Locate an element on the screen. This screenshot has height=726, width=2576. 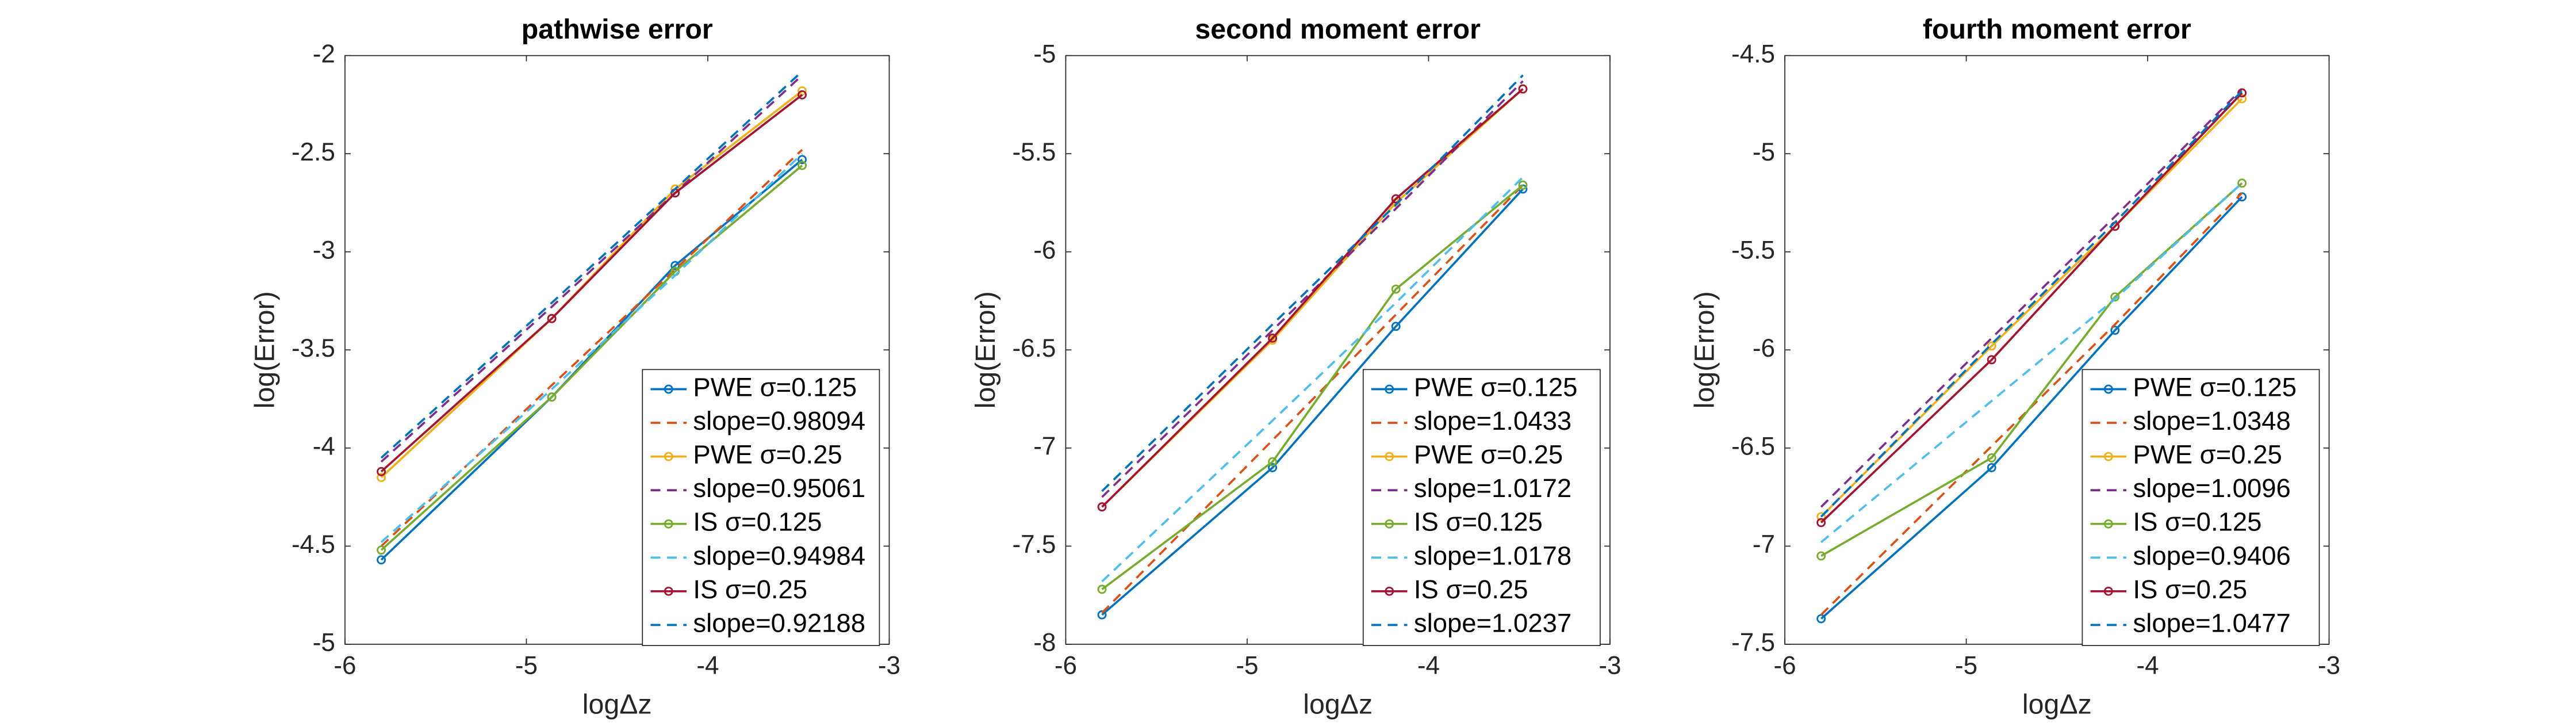
y-tick-label: -6.5 is located at coordinates (1034, 348).